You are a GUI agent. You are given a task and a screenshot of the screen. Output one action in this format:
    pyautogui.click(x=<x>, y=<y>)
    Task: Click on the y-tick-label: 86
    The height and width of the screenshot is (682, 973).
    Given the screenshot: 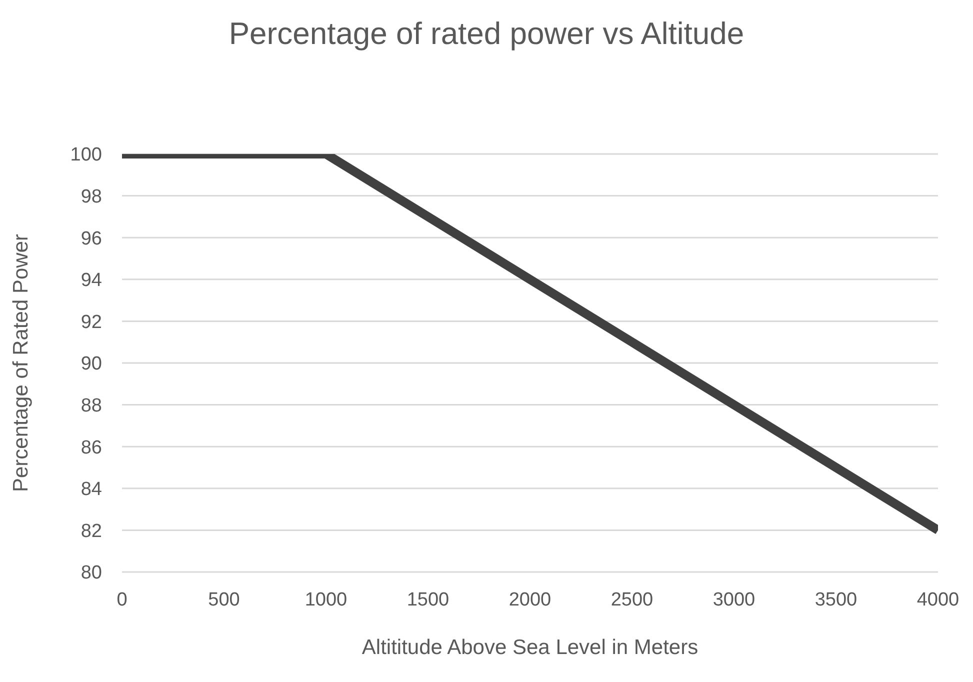 What is the action you would take?
    pyautogui.click(x=91, y=447)
    